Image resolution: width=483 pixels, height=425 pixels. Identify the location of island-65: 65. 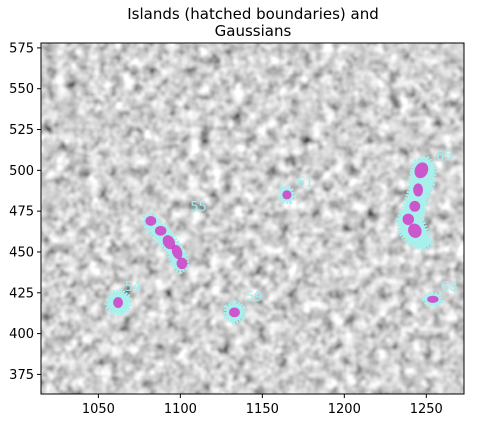
(424, 201).